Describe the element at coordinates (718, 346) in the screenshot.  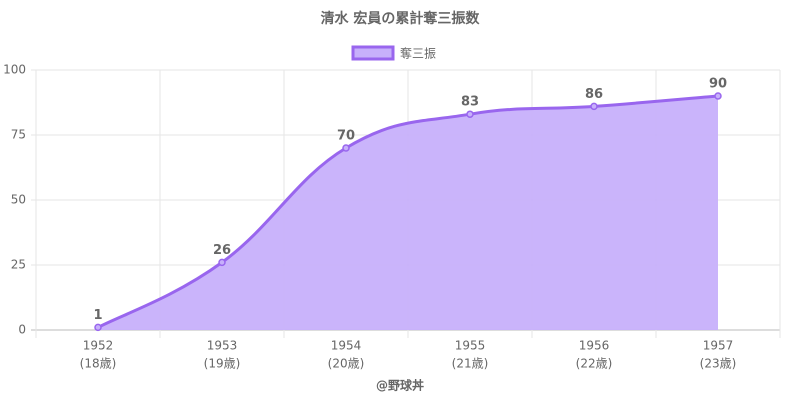
I see `x-tick-label: 1957` at that location.